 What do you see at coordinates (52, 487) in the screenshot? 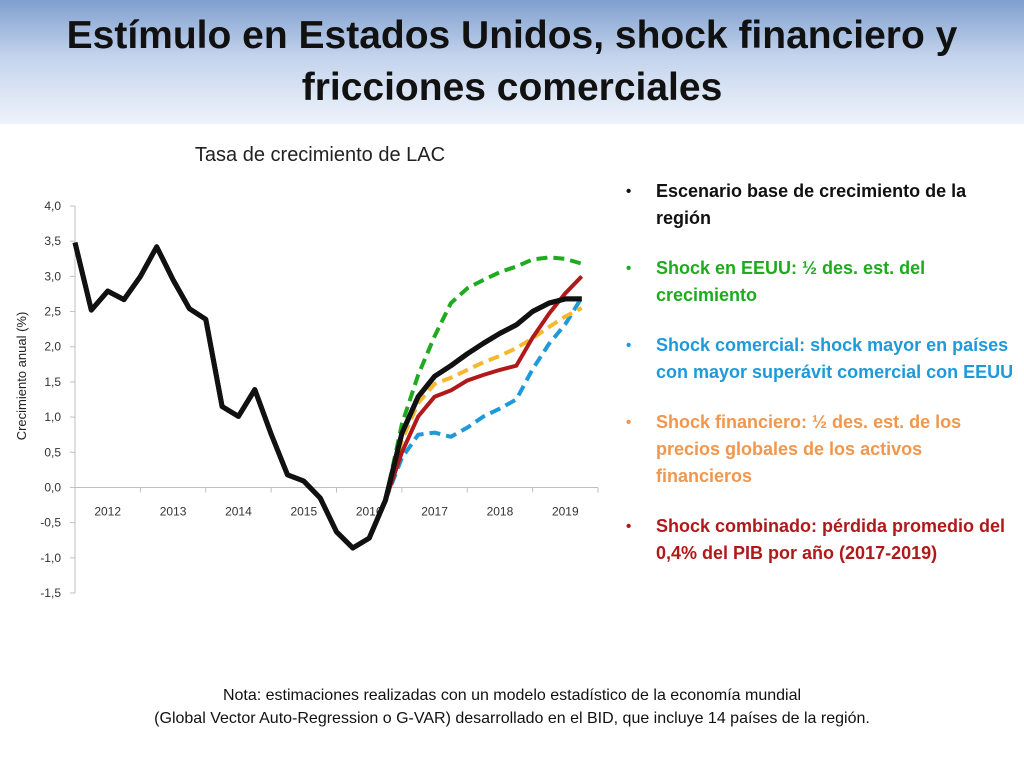
I see `y-tick-label: 0,0` at bounding box center [52, 487].